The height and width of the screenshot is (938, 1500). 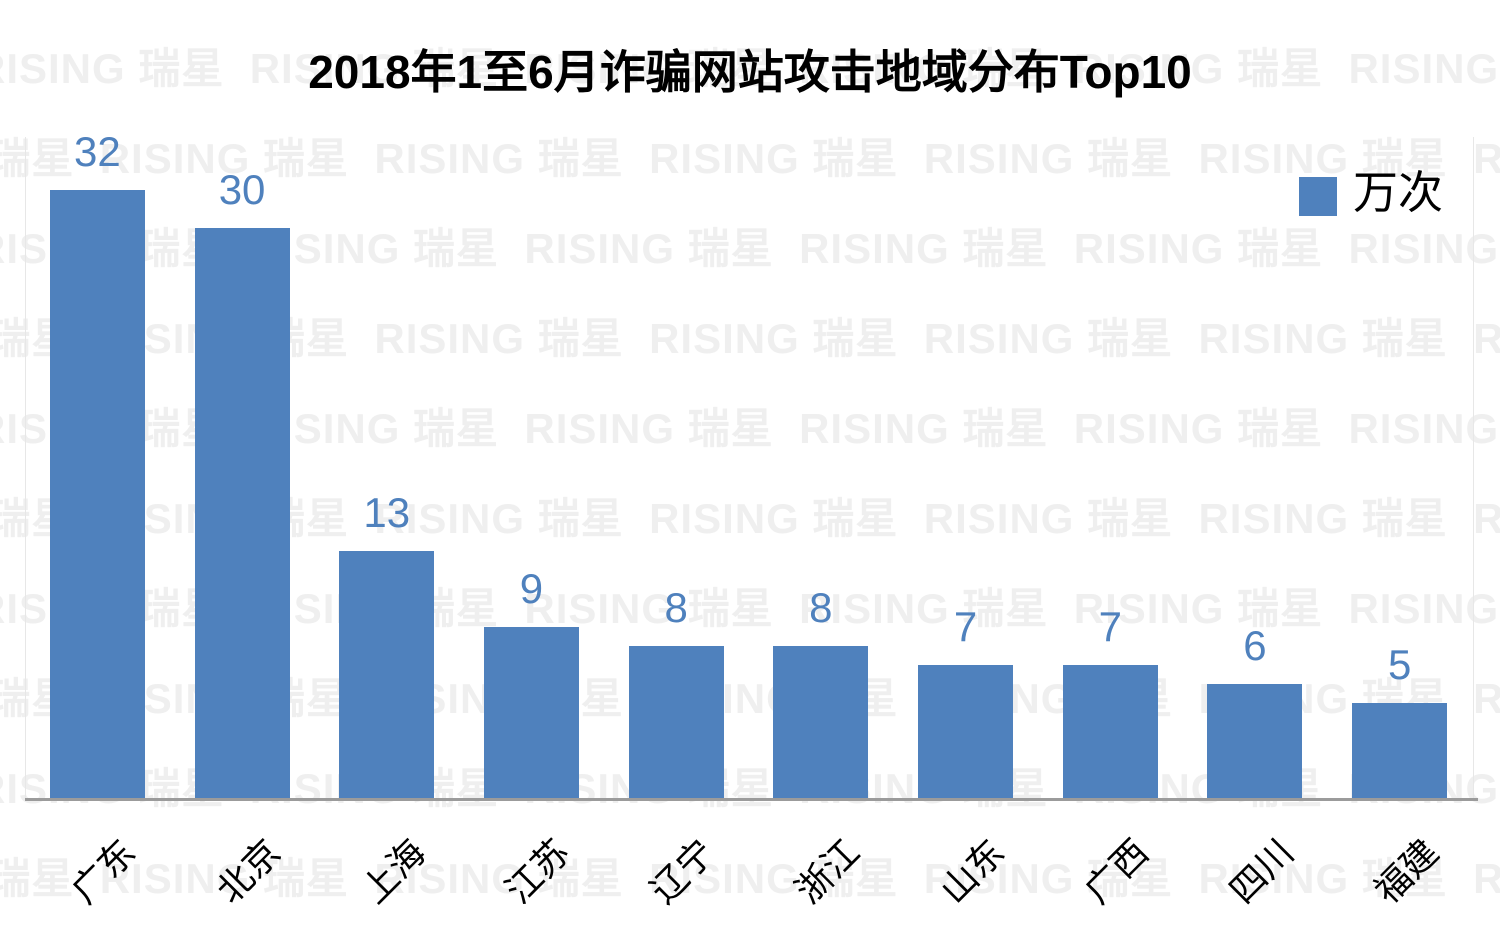 I want to click on legend-swatch-icon, so click(x=1318, y=196).